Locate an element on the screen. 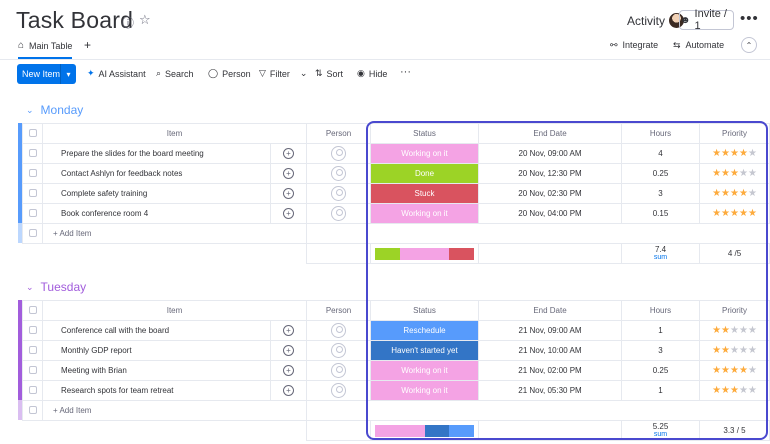 Image resolution: width=770 pixels, height=444 pixels. activity-button: Activity is located at coordinates (656, 20).